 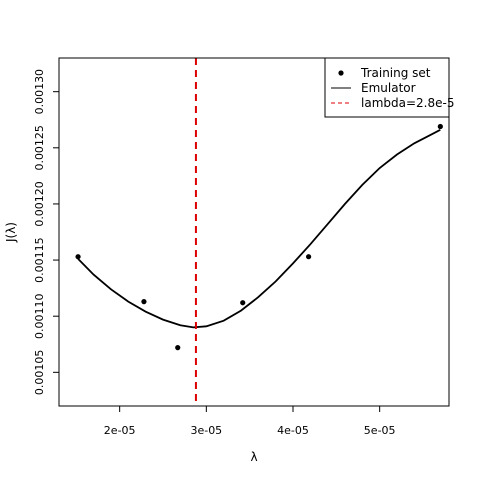 What do you see at coordinates (39, 373) in the screenshot?
I see `y-tick-label: 0.00105` at bounding box center [39, 373].